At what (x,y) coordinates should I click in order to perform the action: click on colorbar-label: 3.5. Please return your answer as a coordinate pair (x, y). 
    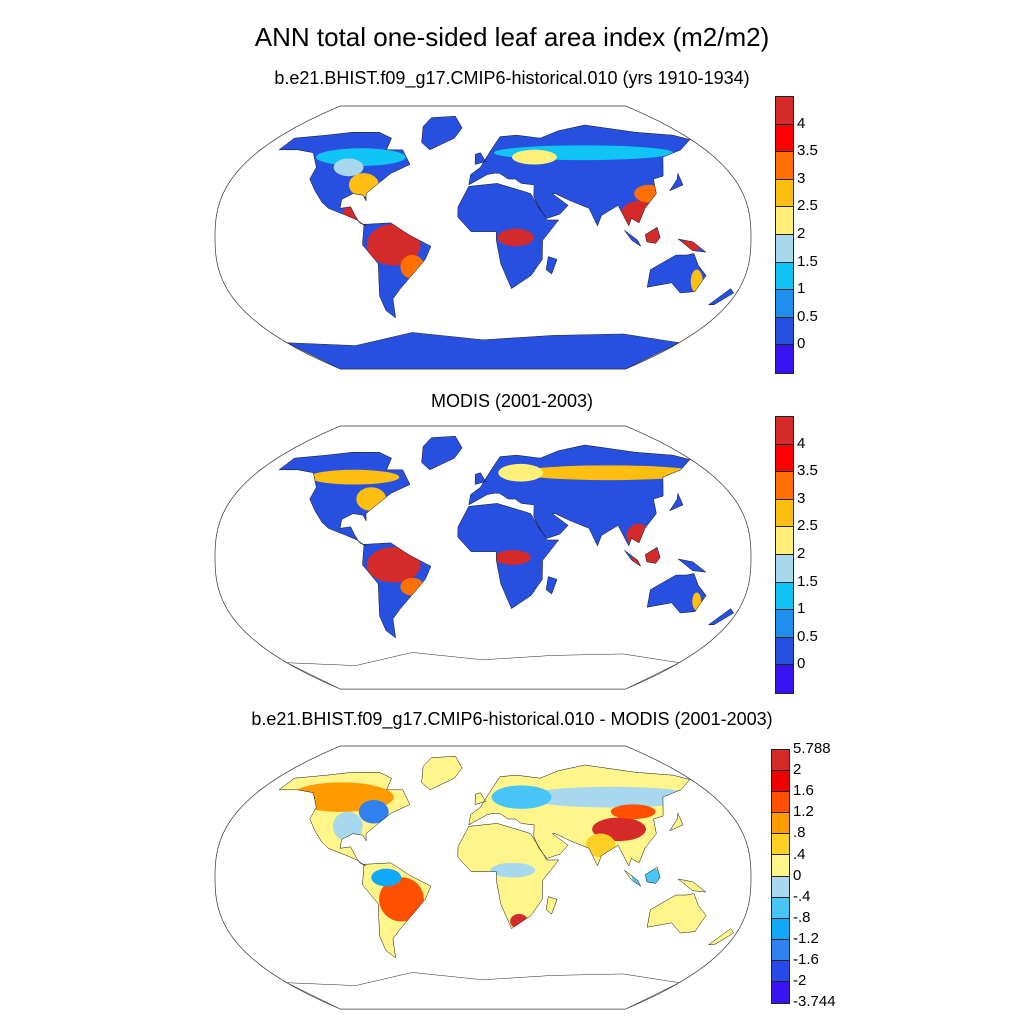
    Looking at the image, I should click on (807, 471).